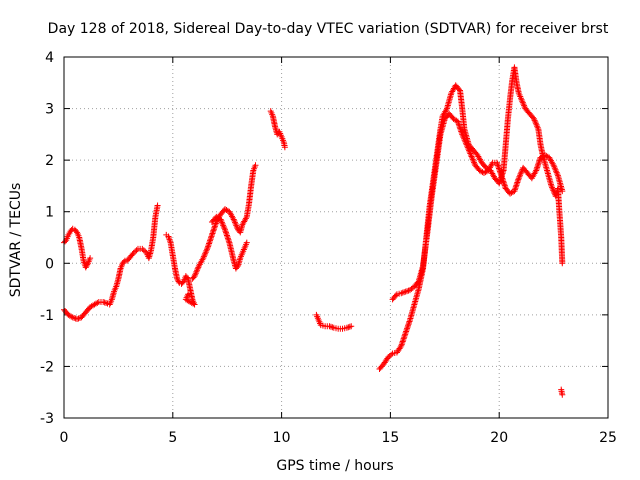 Image resolution: width=640 pixels, height=480 pixels. What do you see at coordinates (49, 264) in the screenshot?
I see `y-tick-label: 0` at bounding box center [49, 264].